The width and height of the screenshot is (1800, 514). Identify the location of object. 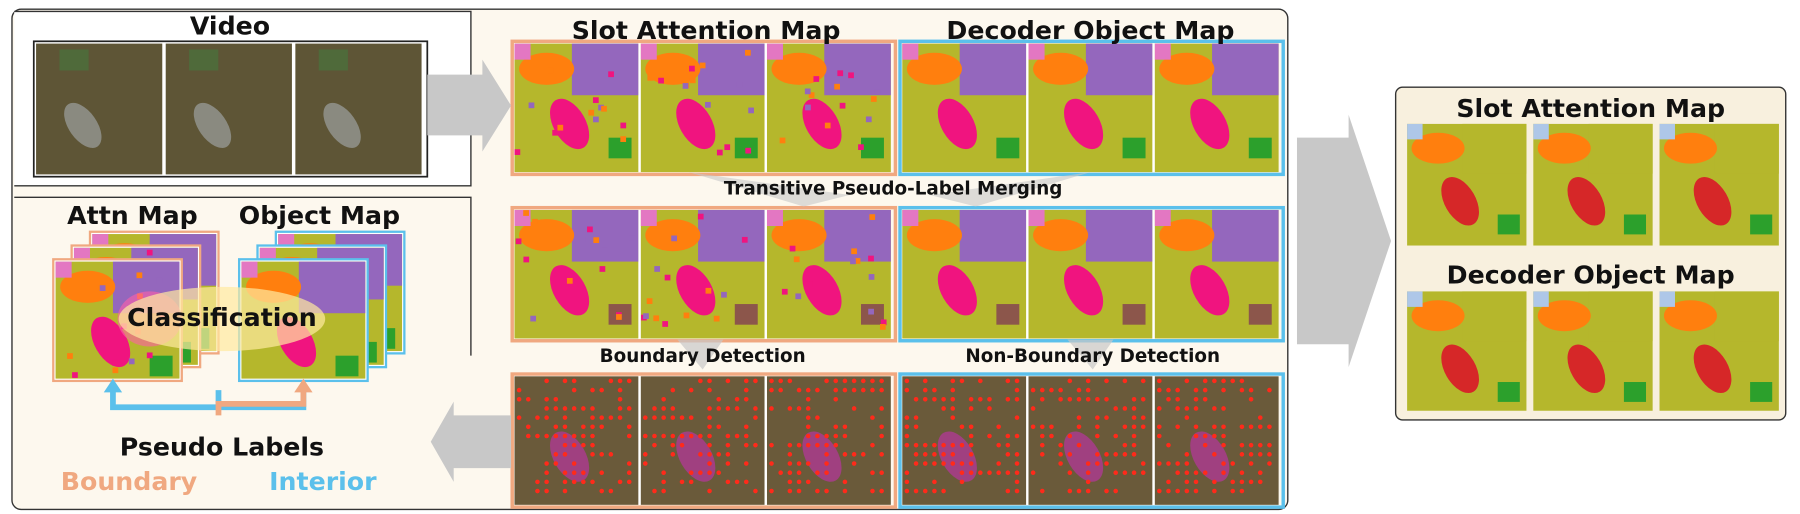
(333, 60).